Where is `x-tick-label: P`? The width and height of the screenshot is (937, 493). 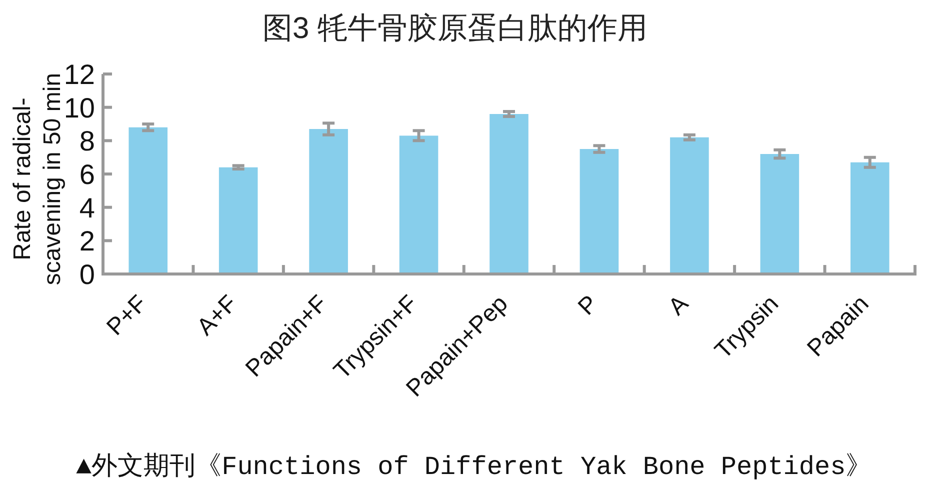
x-tick-label: P is located at coordinates (588, 305).